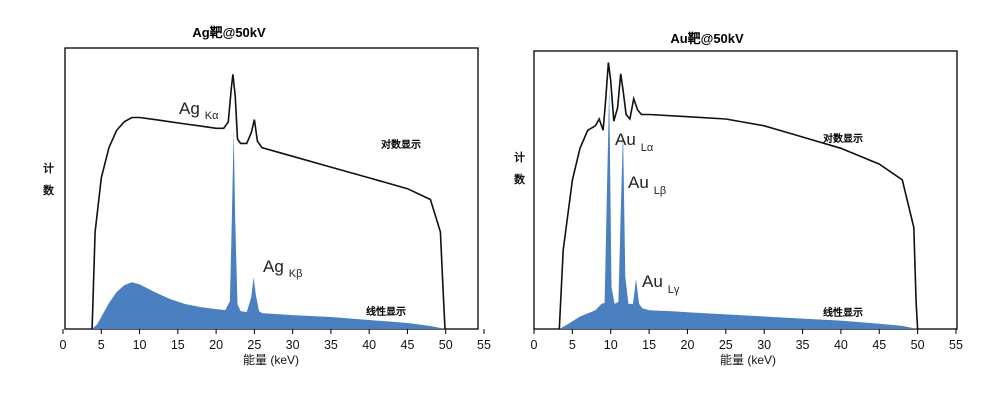 This screenshot has height=401, width=1000. I want to click on peak-label-ag-kb: Ag Kβ, so click(282, 268).